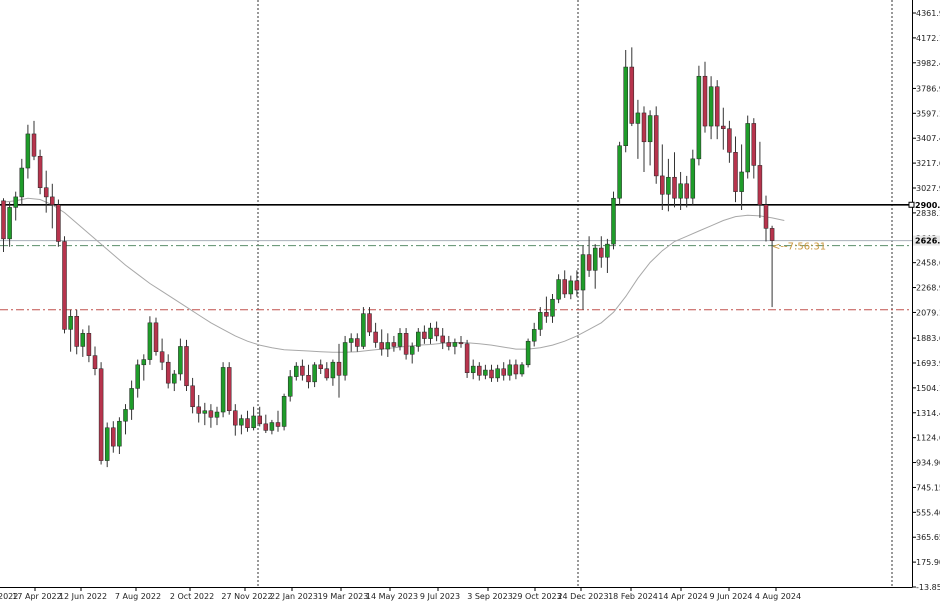 This screenshot has width=940, height=605. What do you see at coordinates (490, 596) in the screenshot?
I see `x-tick-label-10: 3 Sep 2023` at bounding box center [490, 596].